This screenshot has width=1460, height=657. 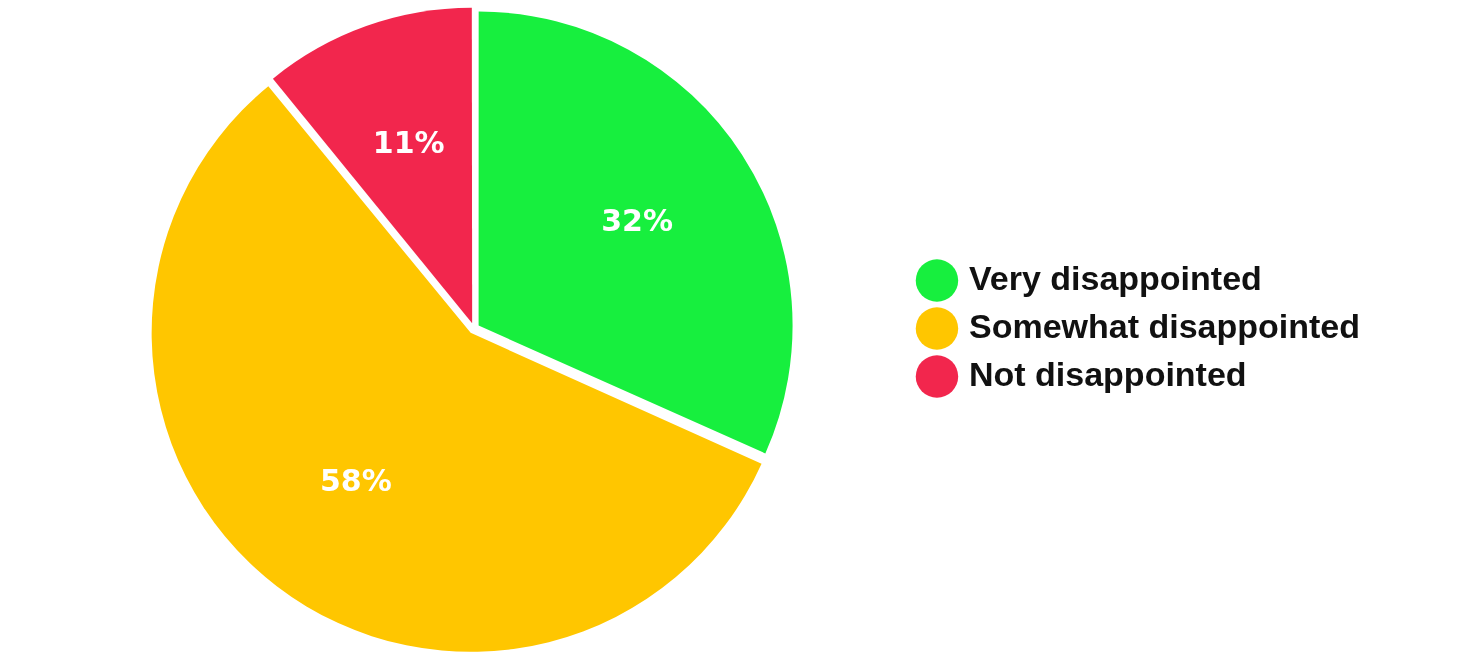 I want to click on legend-label: Not disappointed, so click(x=1107, y=373).